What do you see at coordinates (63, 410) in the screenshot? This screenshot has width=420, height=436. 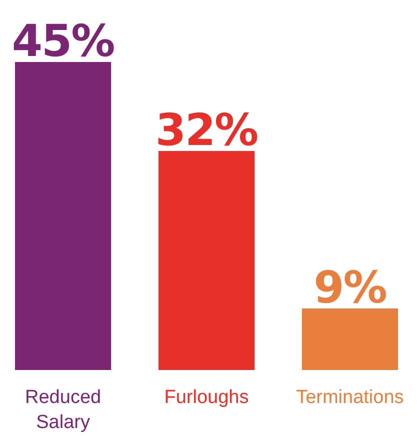 I see `x-tick-label: Reduced Salary` at bounding box center [63, 410].